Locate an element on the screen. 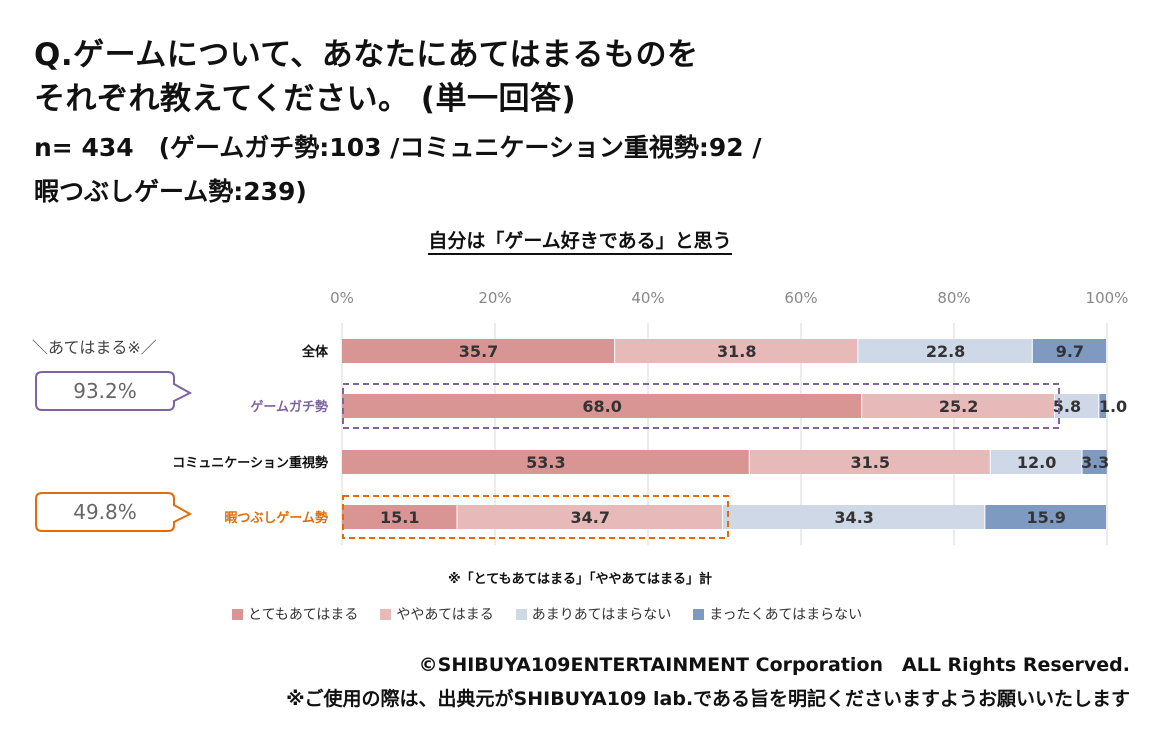  data-label: 31.5 is located at coordinates (869, 462).